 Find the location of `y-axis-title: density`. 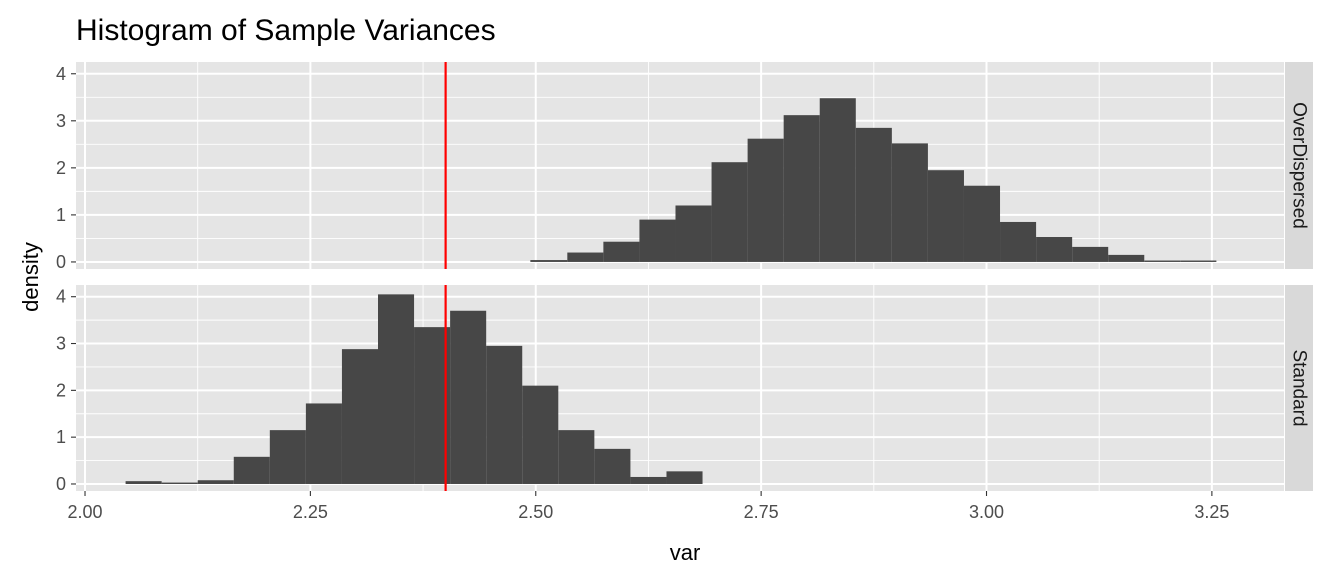

y-axis-title: density is located at coordinates (30, 277).